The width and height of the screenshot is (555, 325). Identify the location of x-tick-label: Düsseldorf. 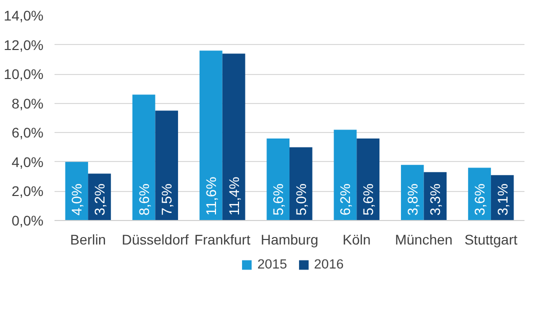
(155, 240).